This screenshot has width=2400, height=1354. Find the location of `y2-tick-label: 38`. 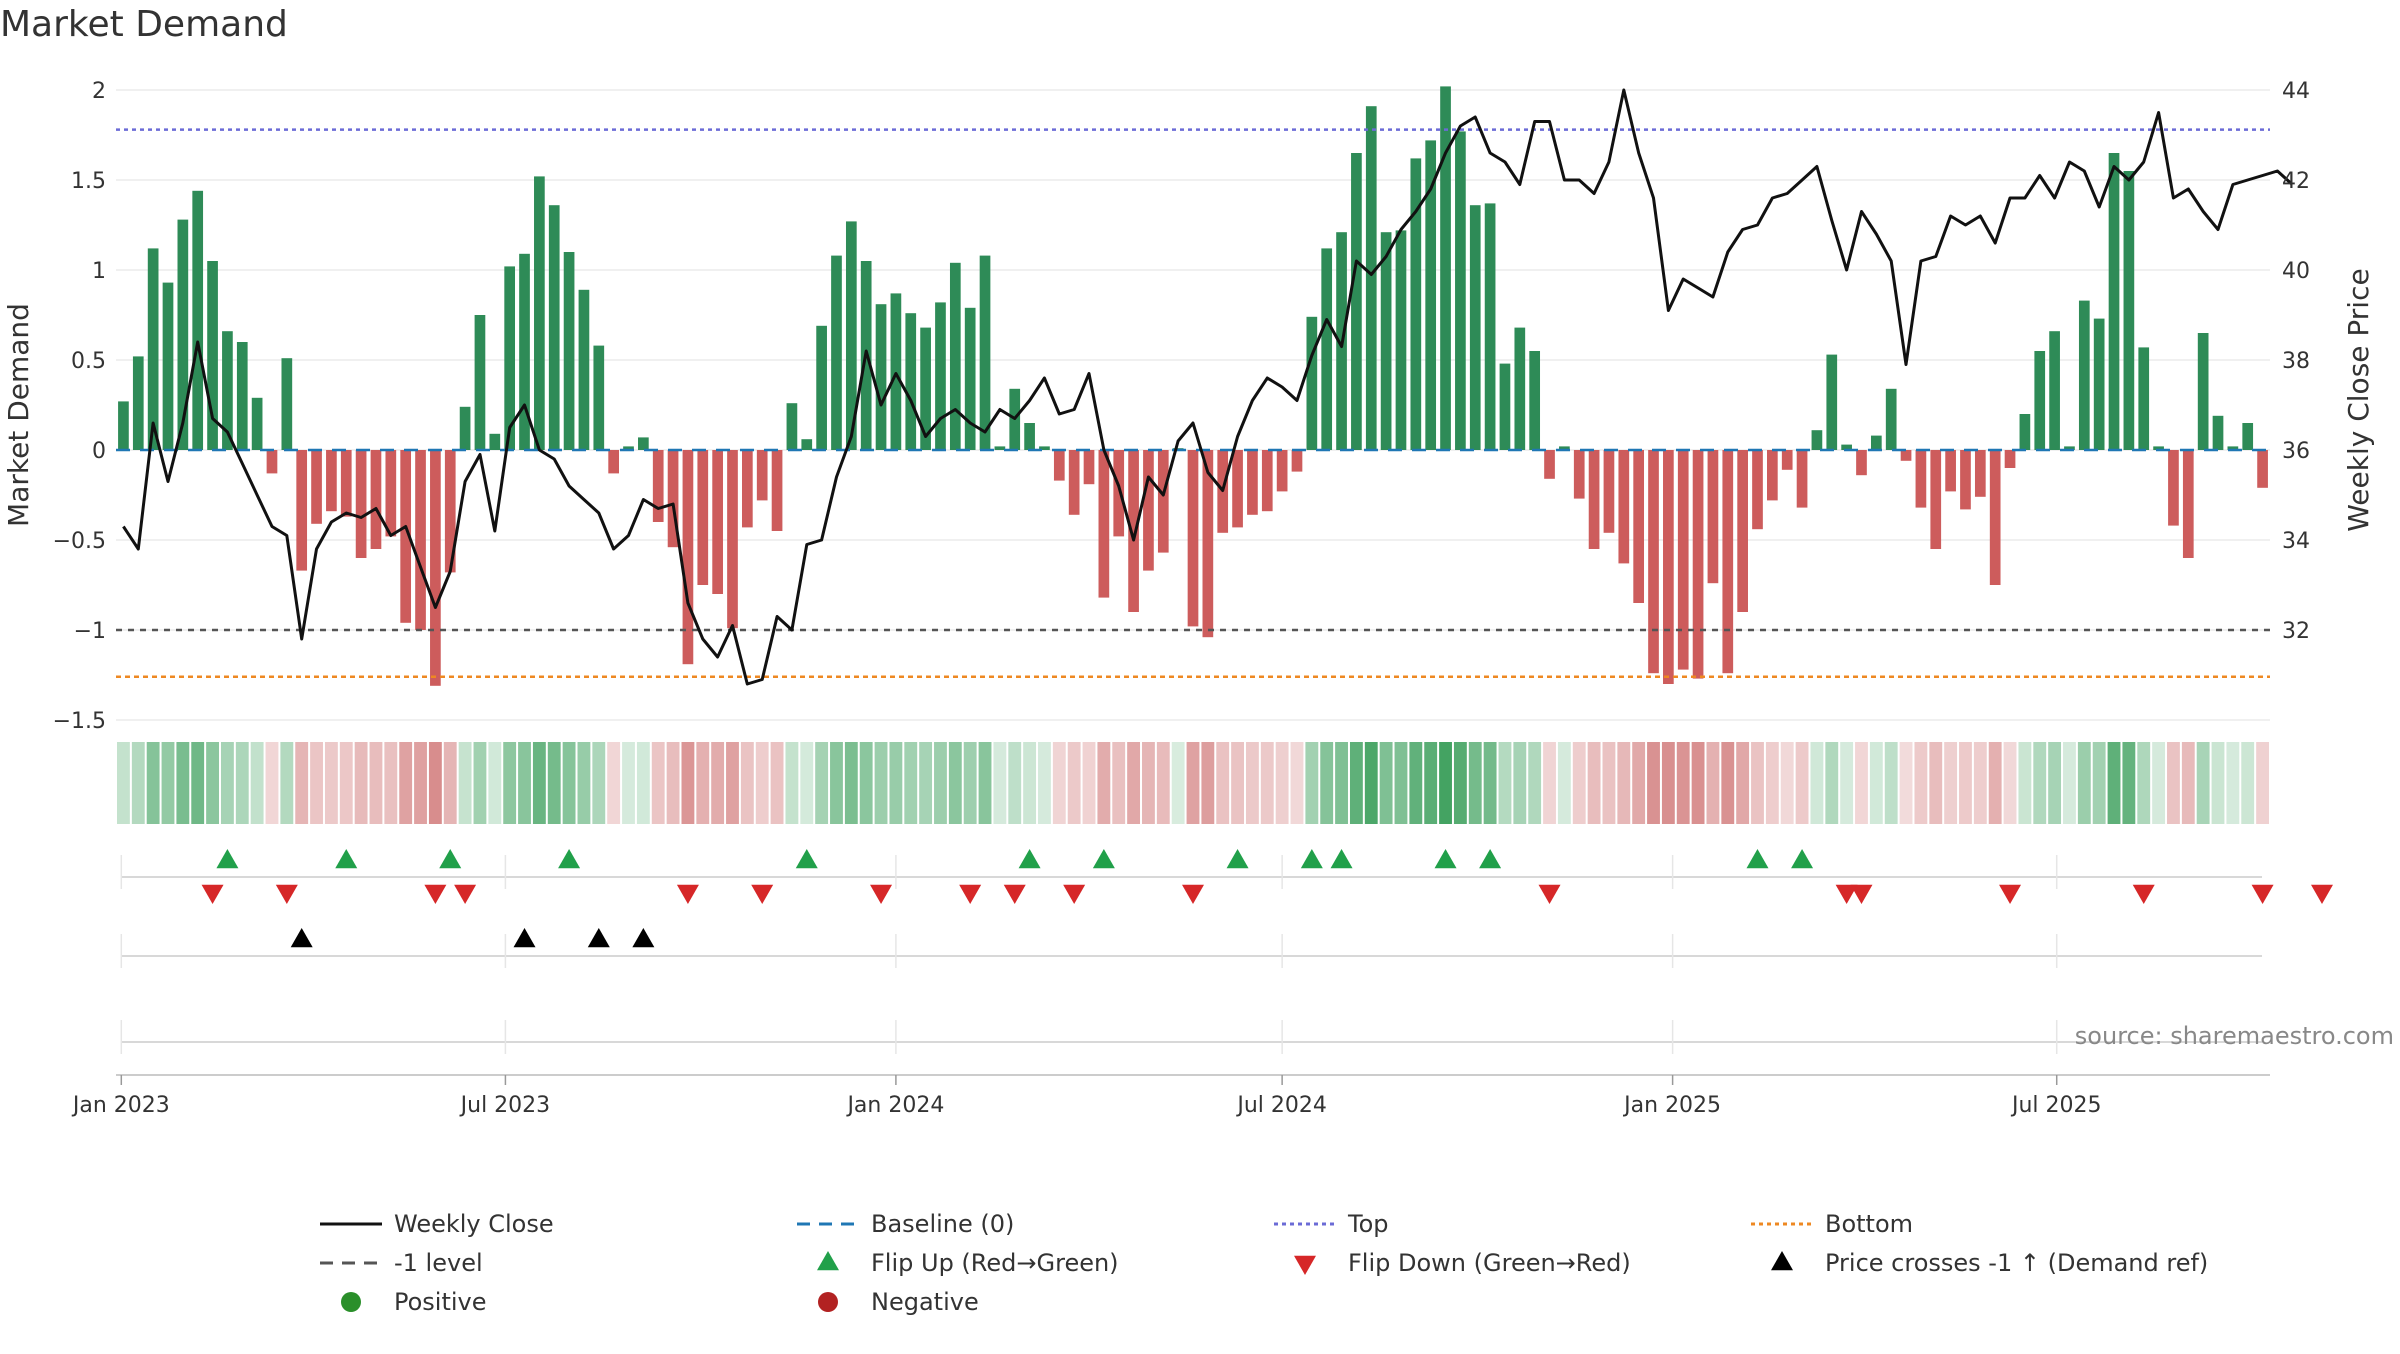

y2-tick-label: 38 is located at coordinates (2296, 361).